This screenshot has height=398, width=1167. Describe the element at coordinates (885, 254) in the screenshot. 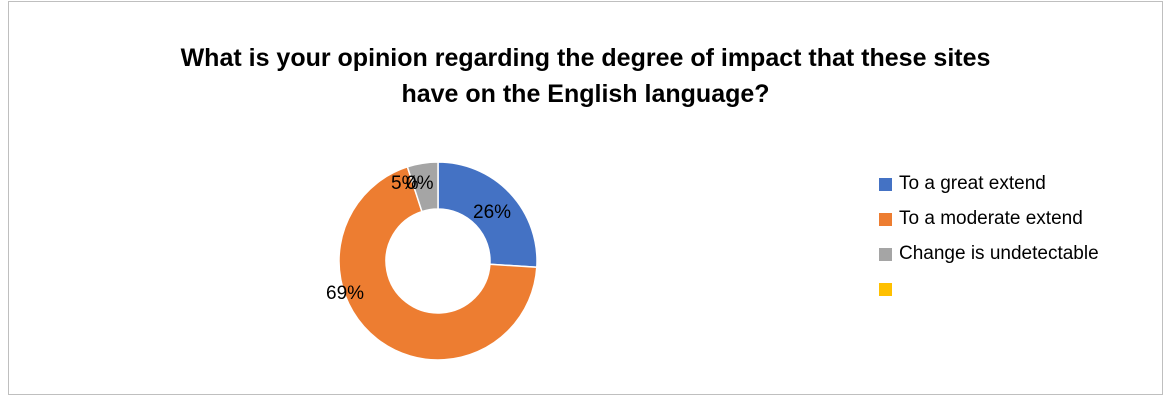

I see `legend-swatch-gray` at that location.